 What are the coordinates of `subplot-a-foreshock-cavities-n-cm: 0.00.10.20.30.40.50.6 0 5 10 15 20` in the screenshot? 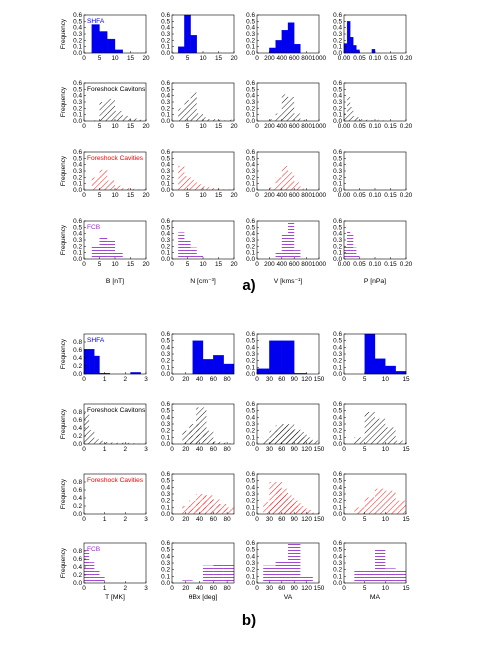 It's located at (199, 174).